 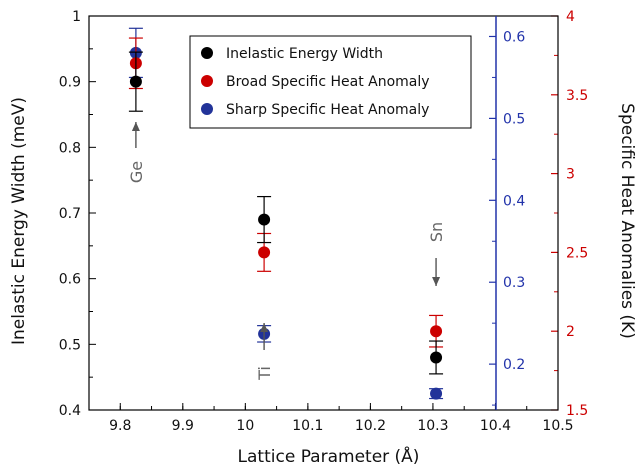 I want to click on data-point-s0-p1, so click(x=264, y=219).